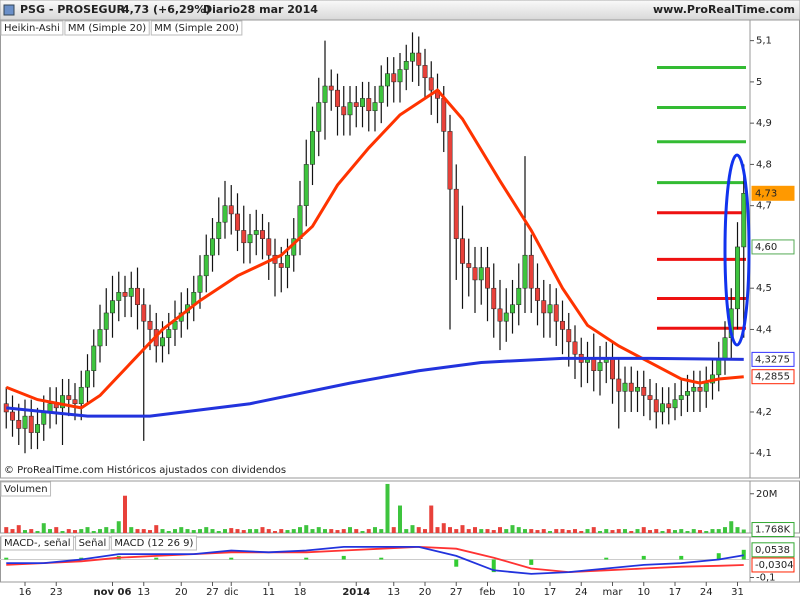 The image size is (800, 600). Describe the element at coordinates (73, 9) in the screenshot. I see `symbol: PSG - PROSEGUR` at that location.